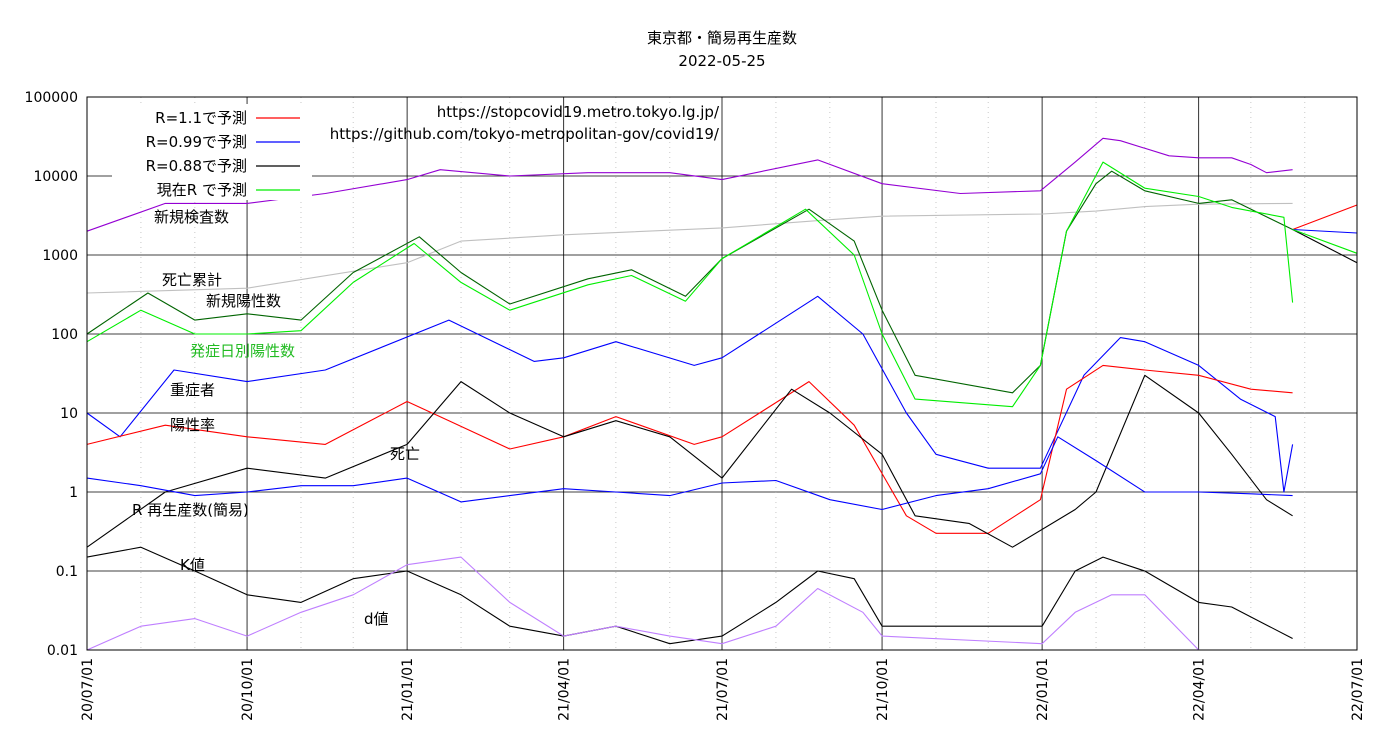 The height and width of the screenshot is (747, 1386). I want to click on legend-label-r088: R=0.88で予測, so click(196, 166).